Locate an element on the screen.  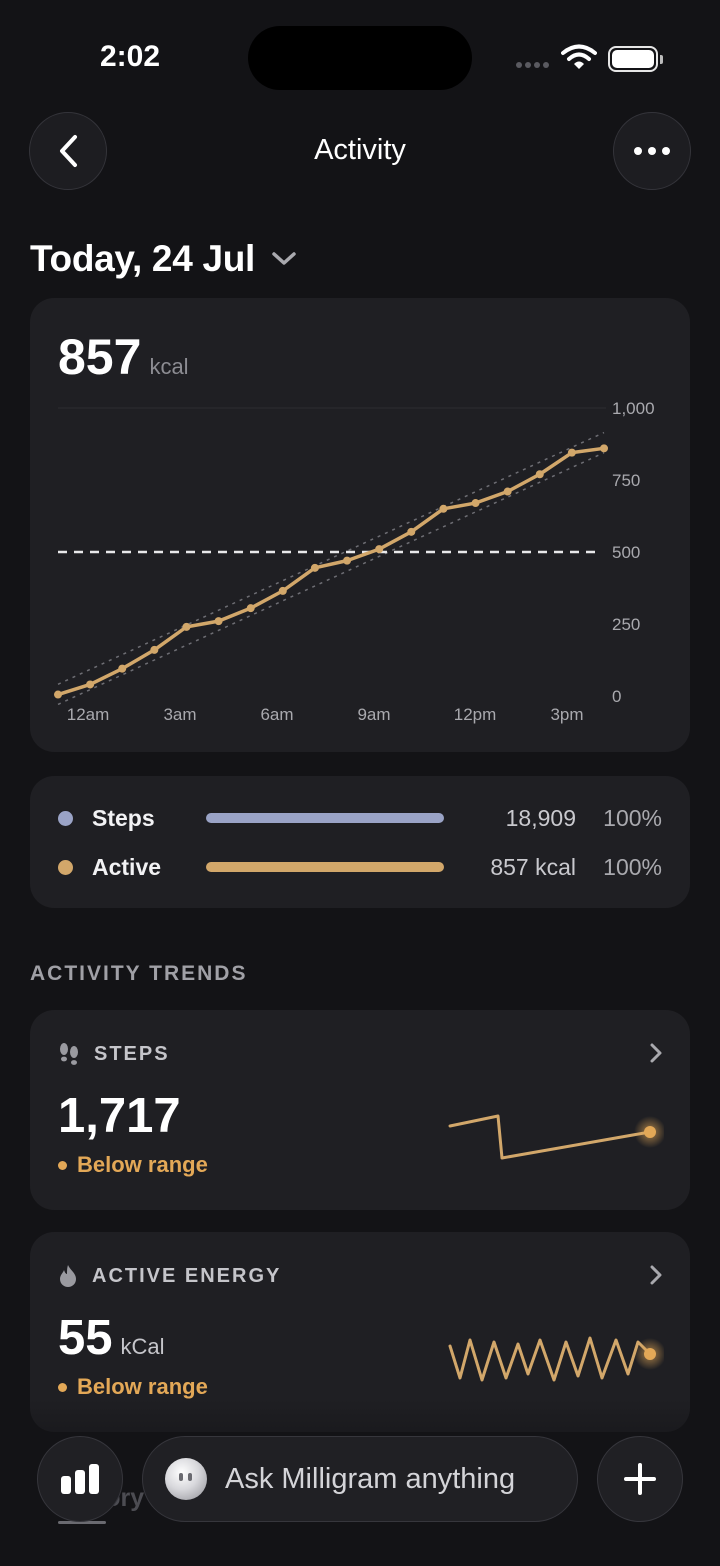
trend-card-active-energy: ACTIVE ENERGY 55 kCal Below range is located at coordinates (360, 1332).